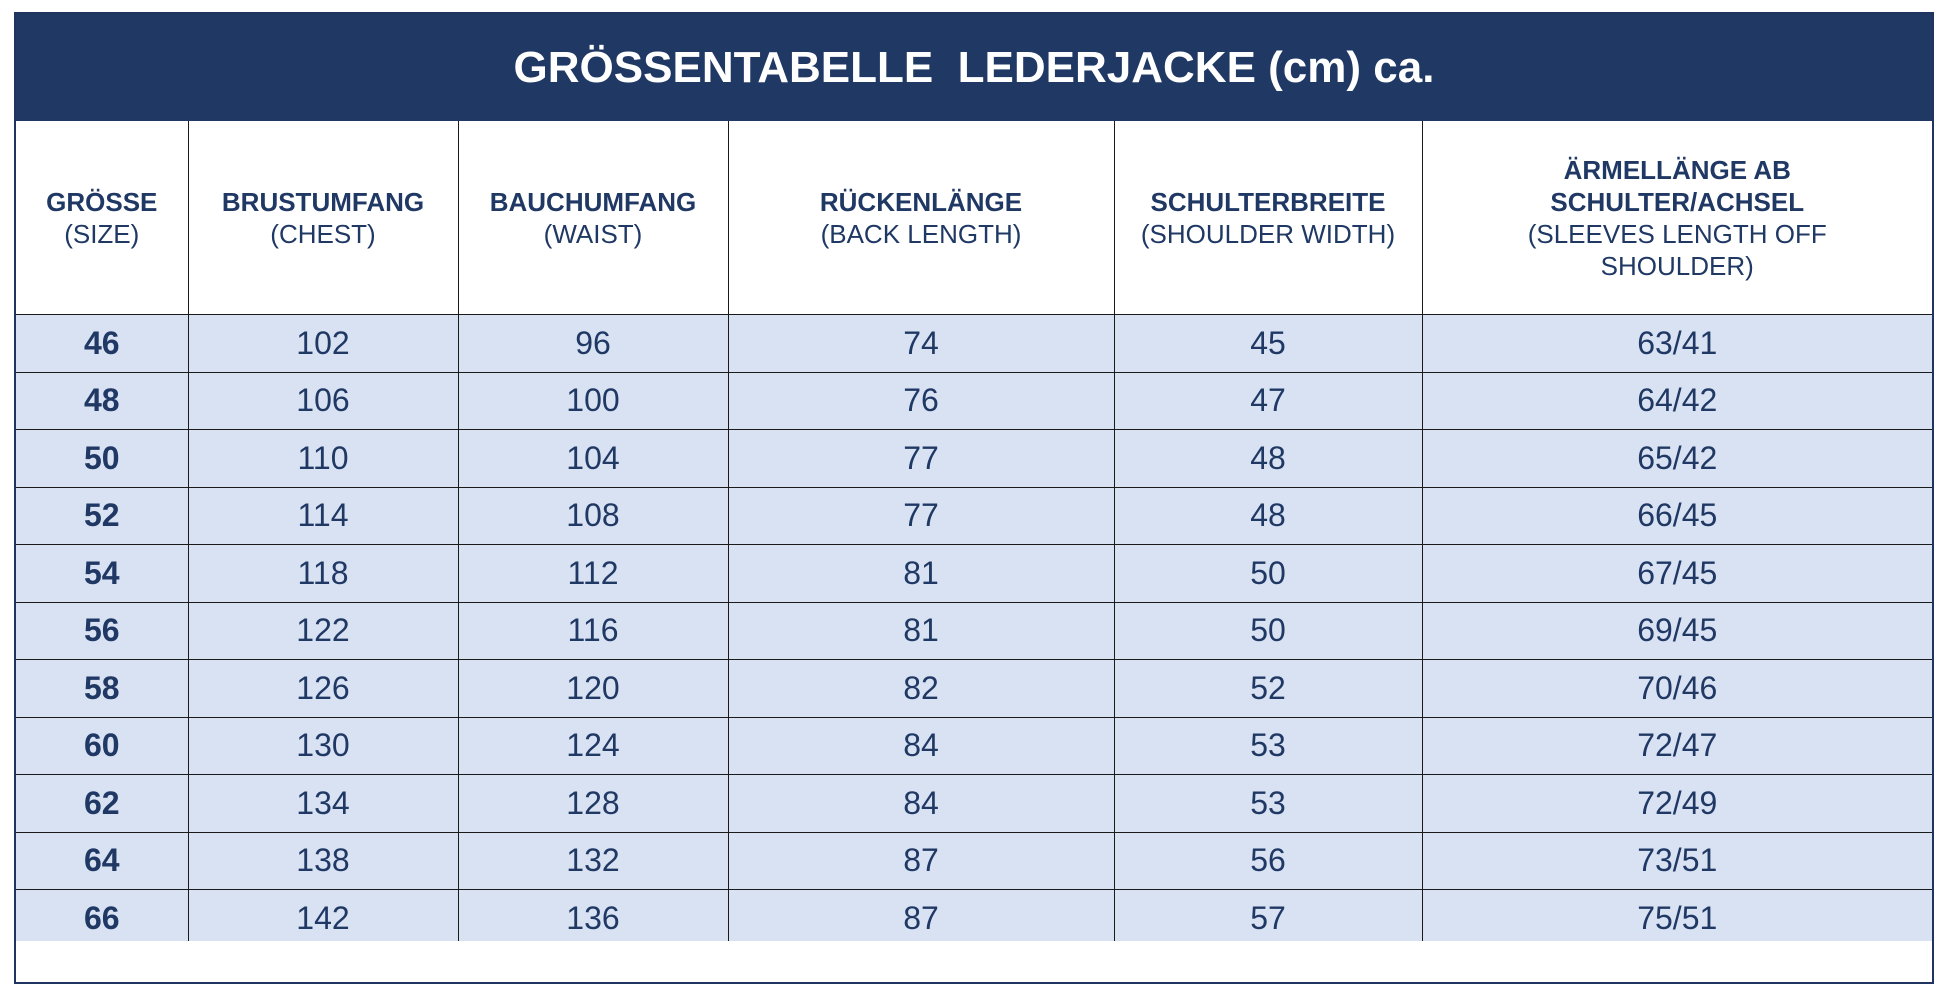 The width and height of the screenshot is (1943, 994). What do you see at coordinates (593, 201) in the screenshot?
I see `column-header-main: BAUCHUMFANG` at bounding box center [593, 201].